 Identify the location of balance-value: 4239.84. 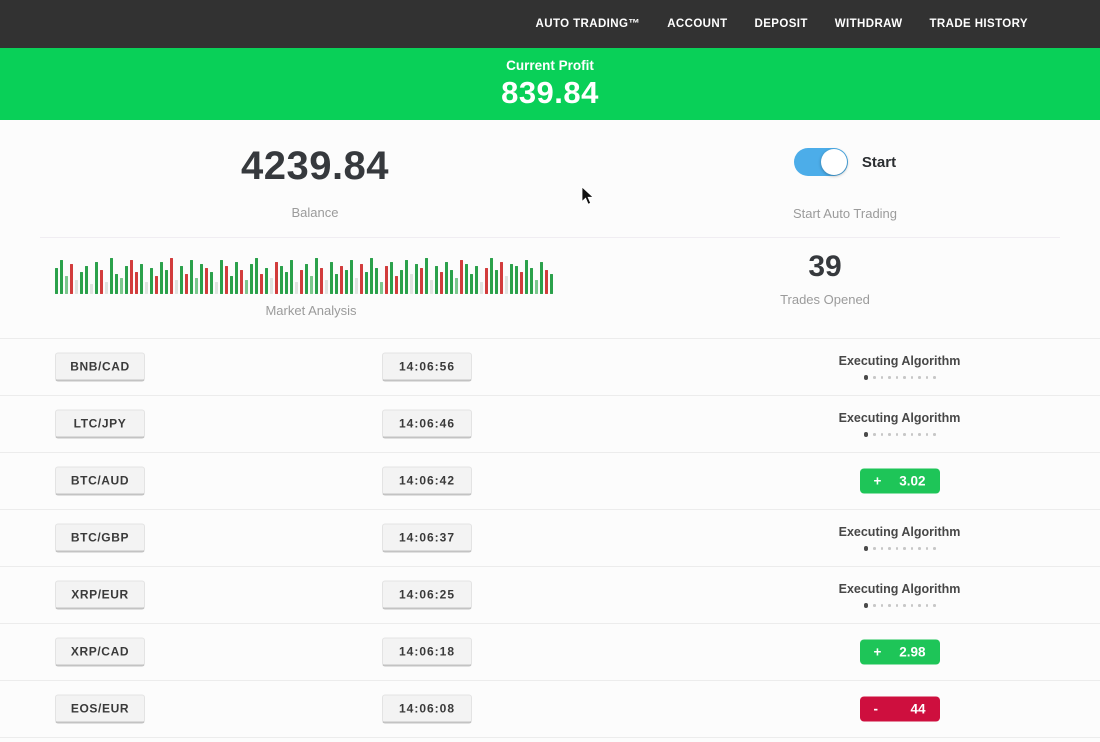
(315, 166).